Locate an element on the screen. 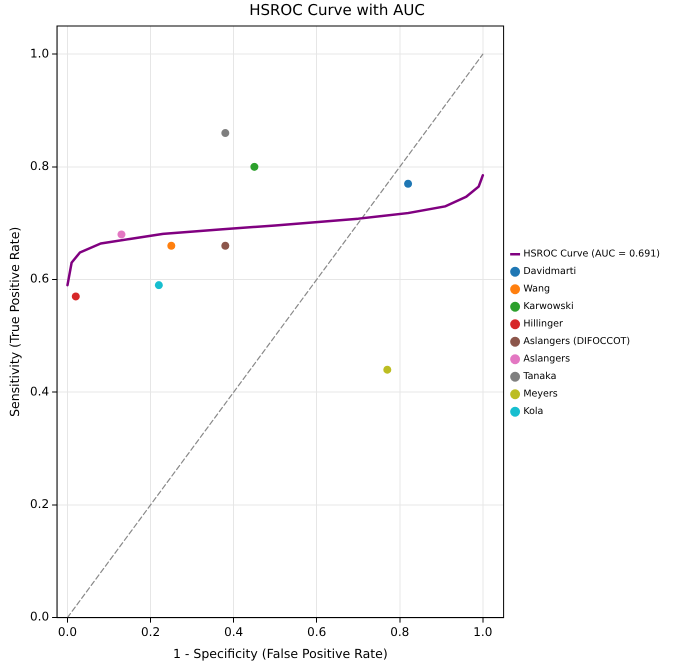 This screenshot has height=672, width=684. x-tick-label: 0.2 is located at coordinates (150, 631).